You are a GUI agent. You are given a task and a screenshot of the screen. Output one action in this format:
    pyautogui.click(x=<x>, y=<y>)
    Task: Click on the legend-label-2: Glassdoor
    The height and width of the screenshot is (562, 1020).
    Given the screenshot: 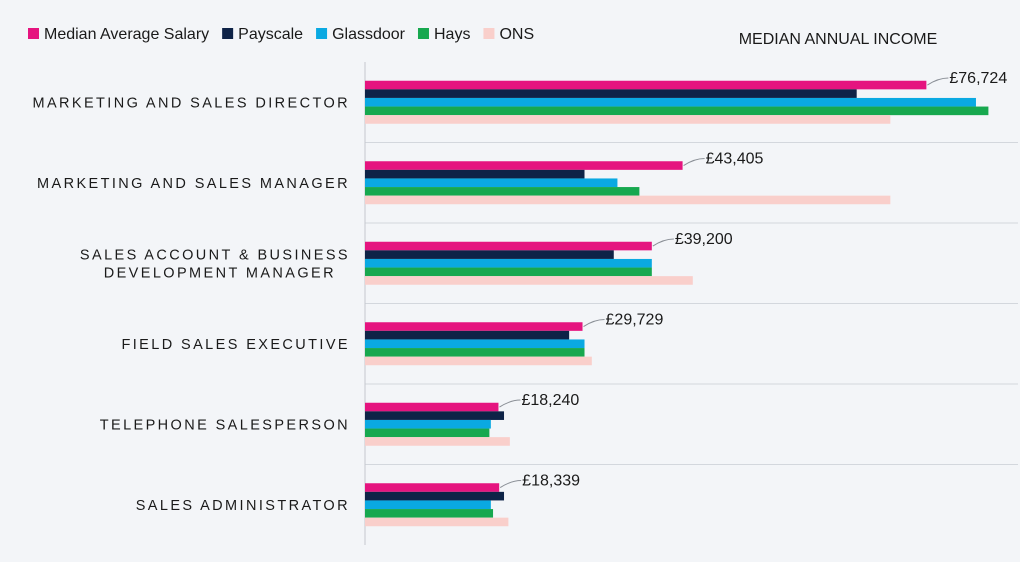 What is the action you would take?
    pyautogui.click(x=369, y=34)
    